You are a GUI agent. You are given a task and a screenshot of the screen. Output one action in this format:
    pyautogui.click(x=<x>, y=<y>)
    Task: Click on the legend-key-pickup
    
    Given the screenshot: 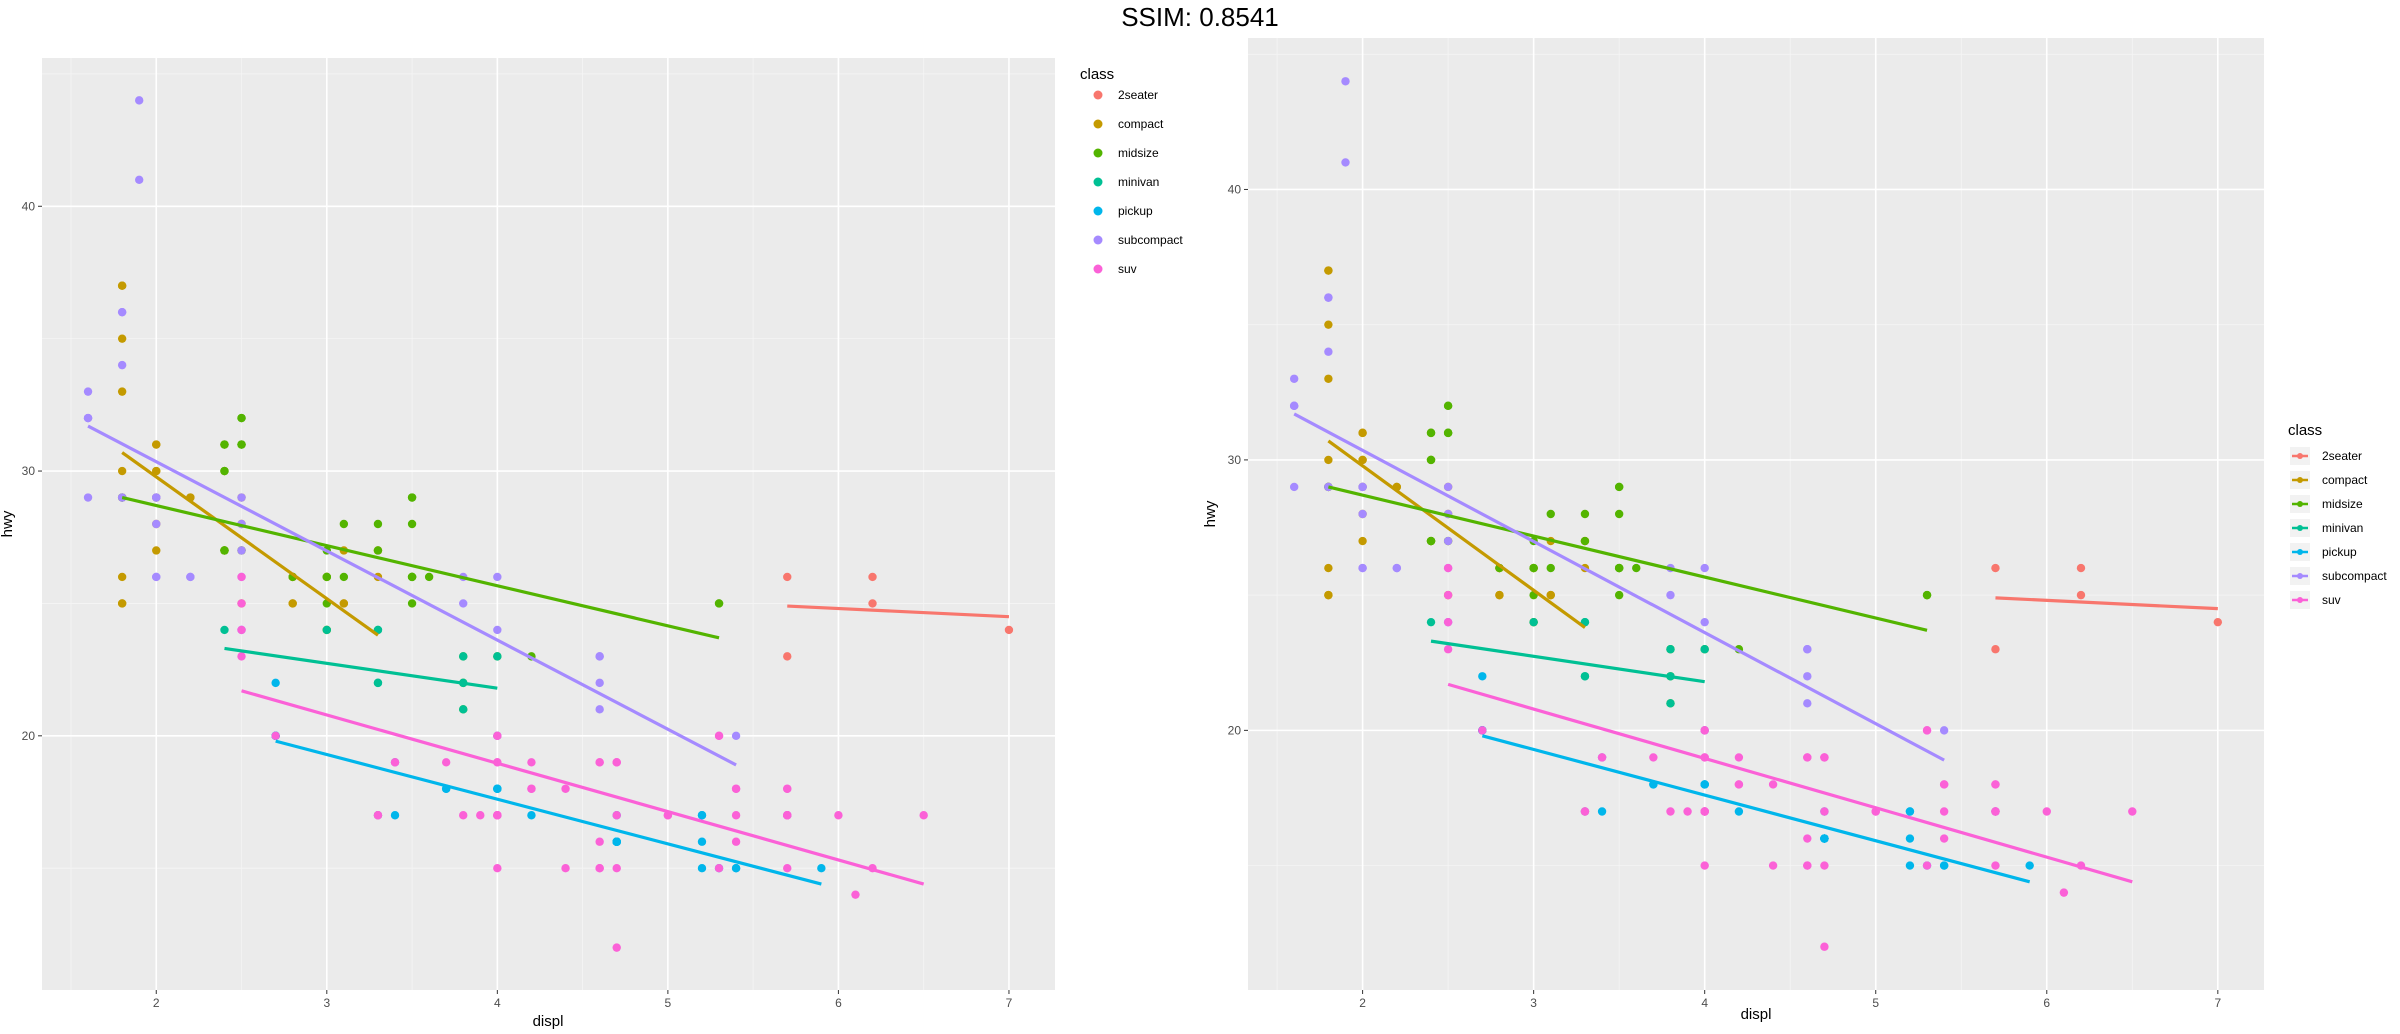 What is the action you would take?
    pyautogui.click(x=2300, y=552)
    